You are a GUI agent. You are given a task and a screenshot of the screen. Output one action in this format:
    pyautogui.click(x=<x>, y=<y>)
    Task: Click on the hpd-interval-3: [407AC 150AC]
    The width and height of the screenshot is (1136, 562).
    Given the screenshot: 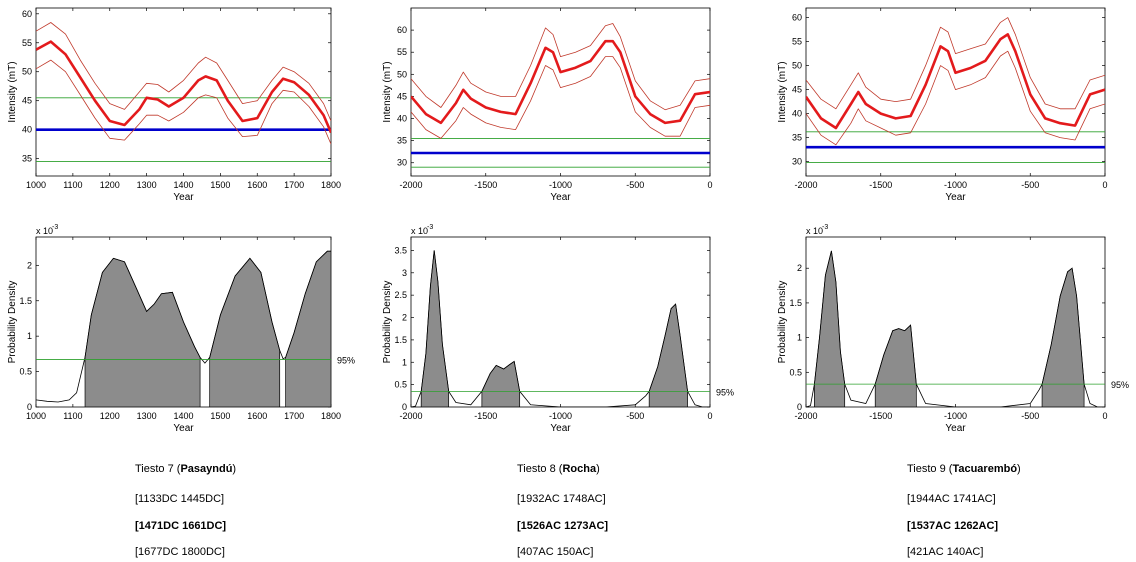 What is the action you would take?
    pyautogui.click(x=555, y=552)
    